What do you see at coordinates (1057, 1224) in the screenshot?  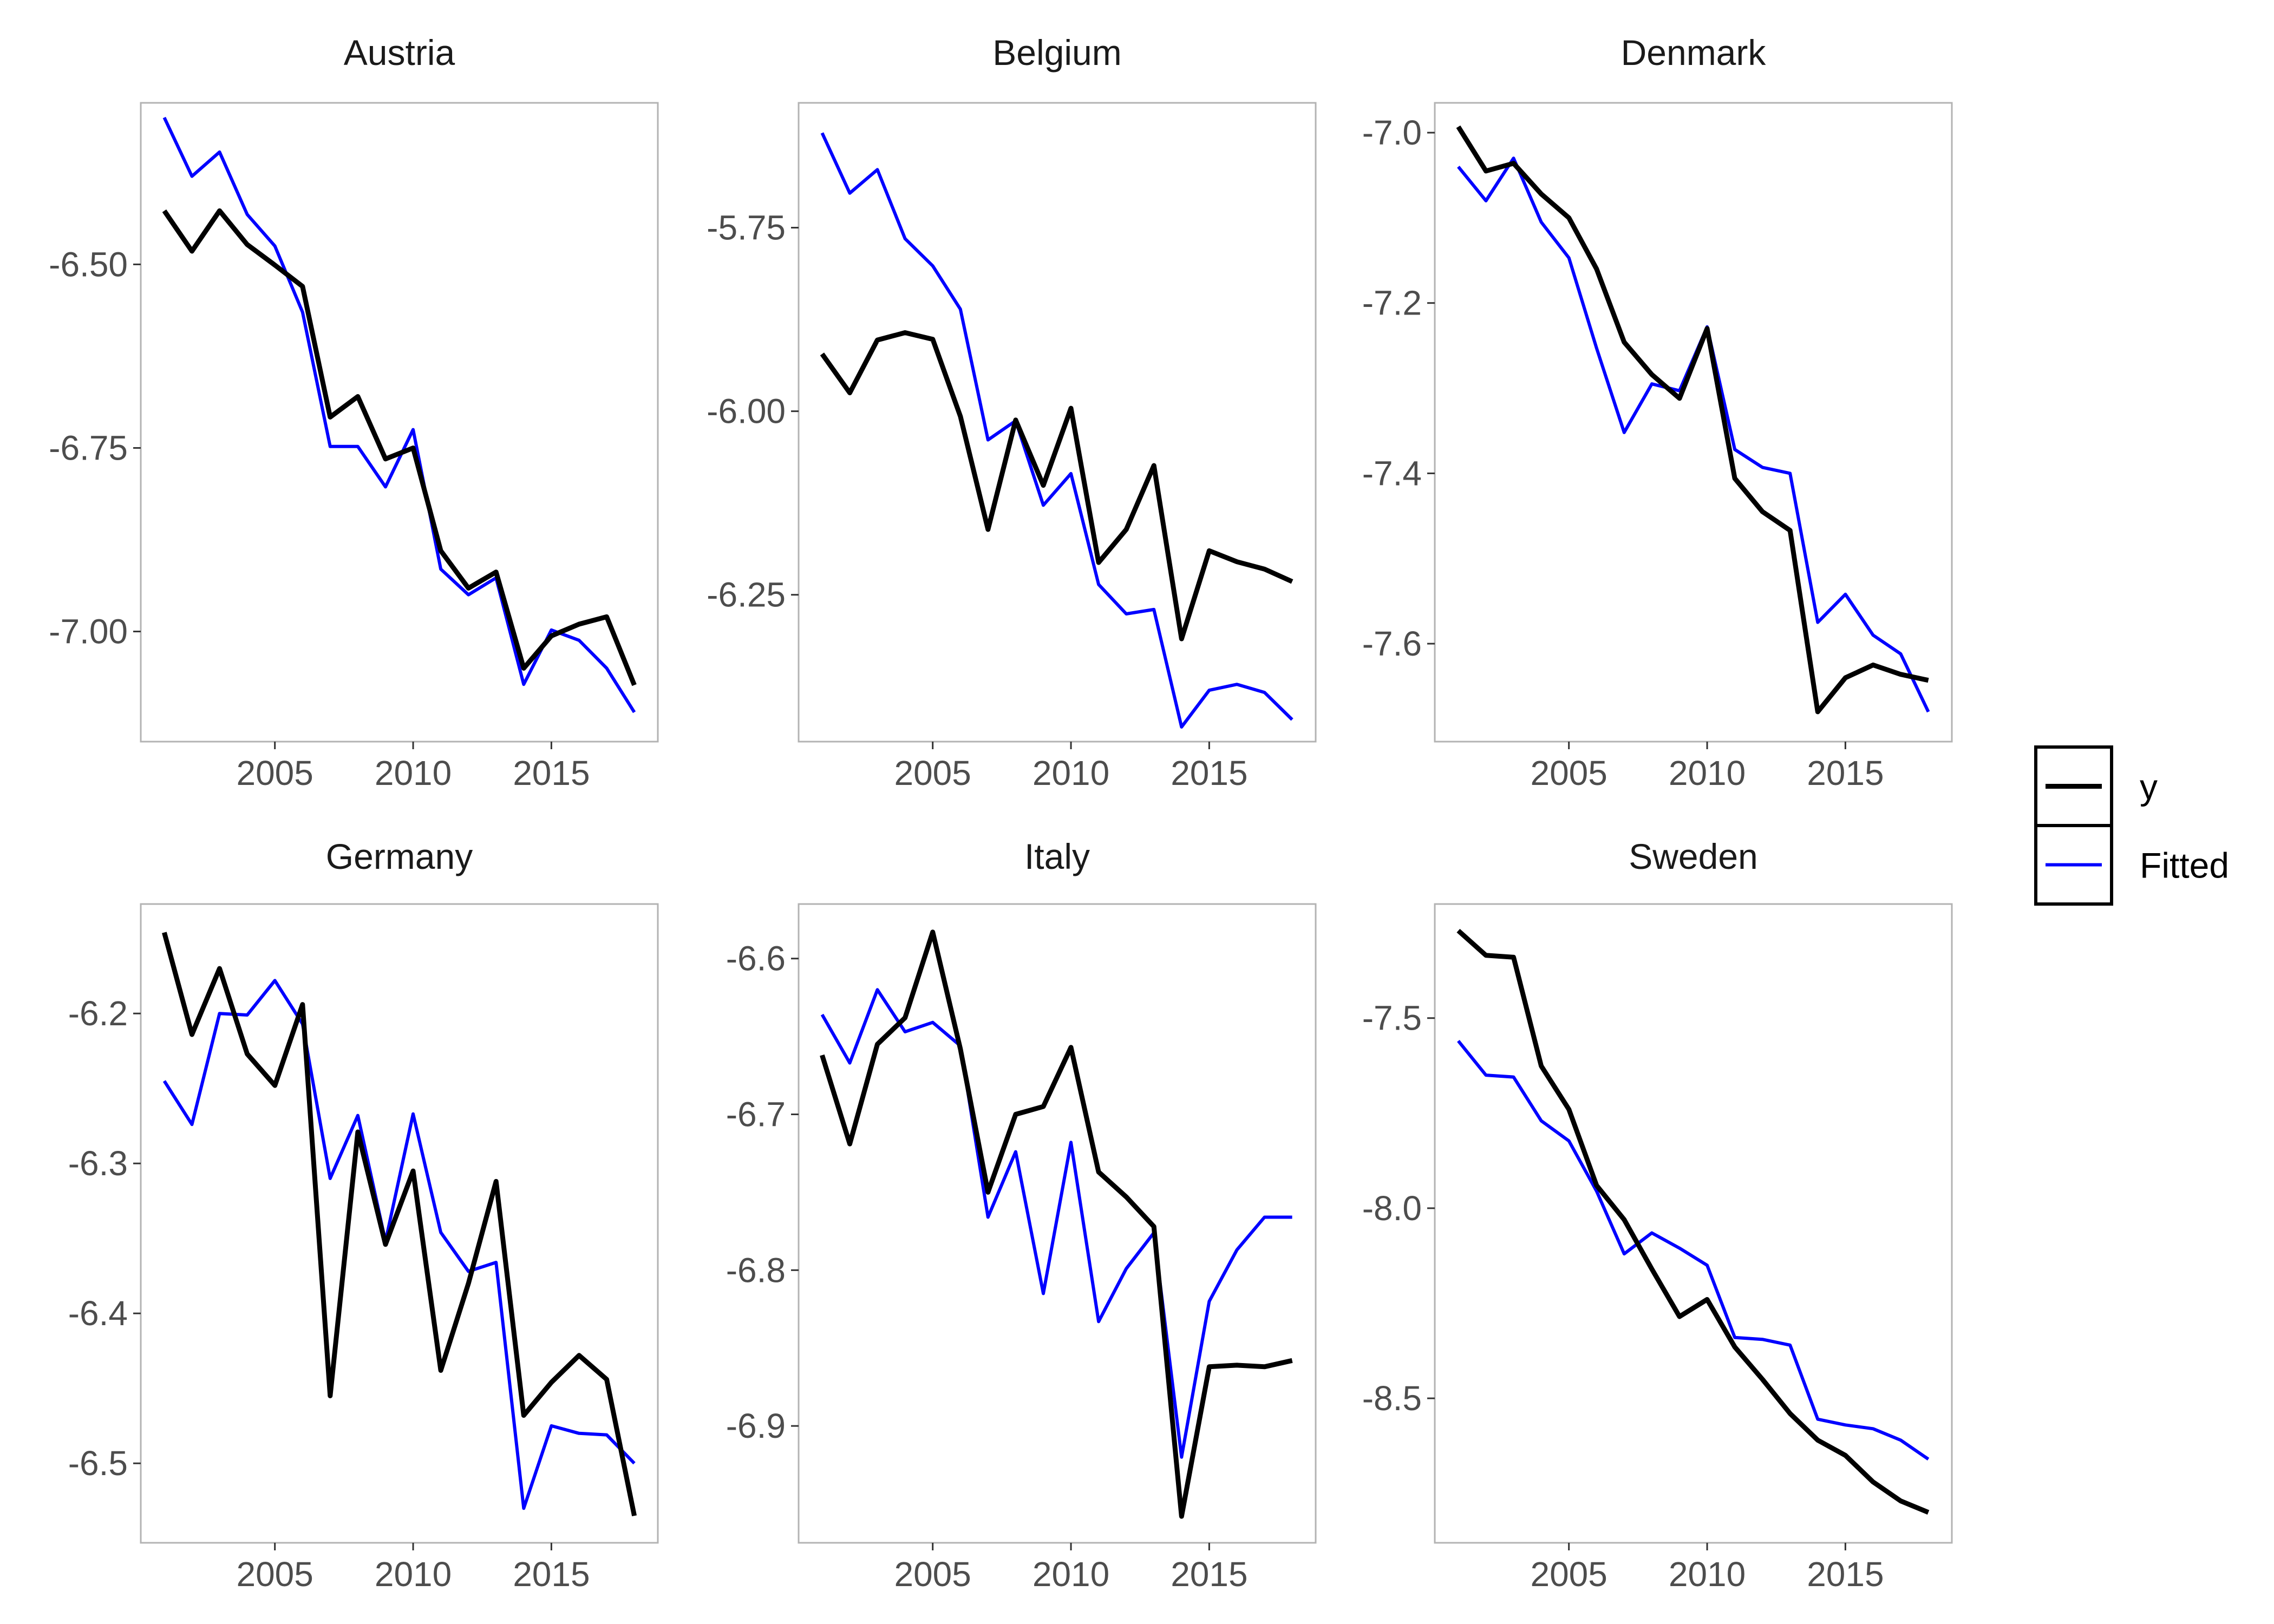 I see `y-line-italy` at bounding box center [1057, 1224].